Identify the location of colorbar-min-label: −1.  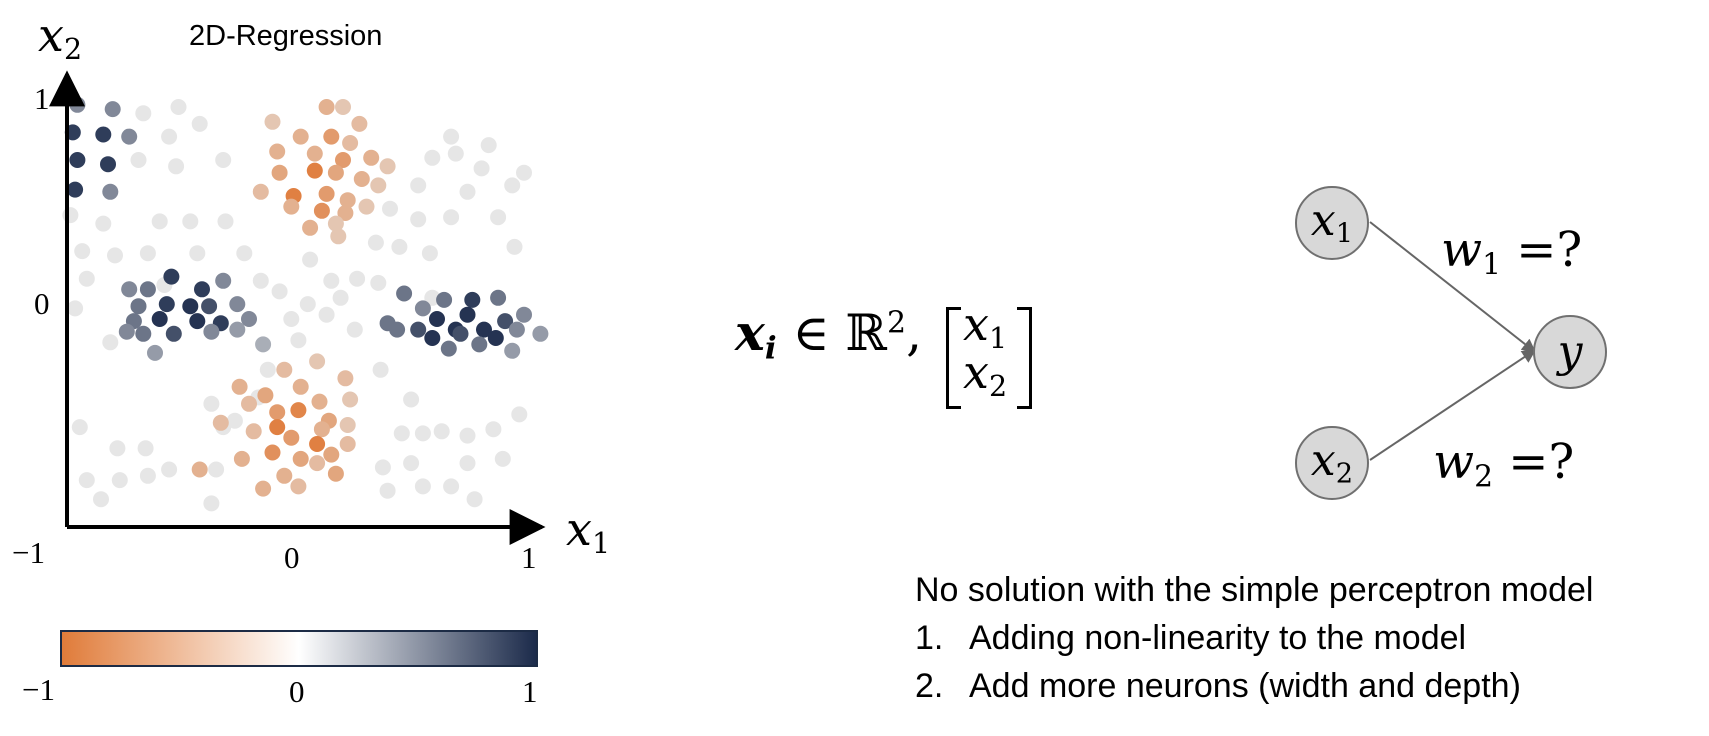
(38, 689).